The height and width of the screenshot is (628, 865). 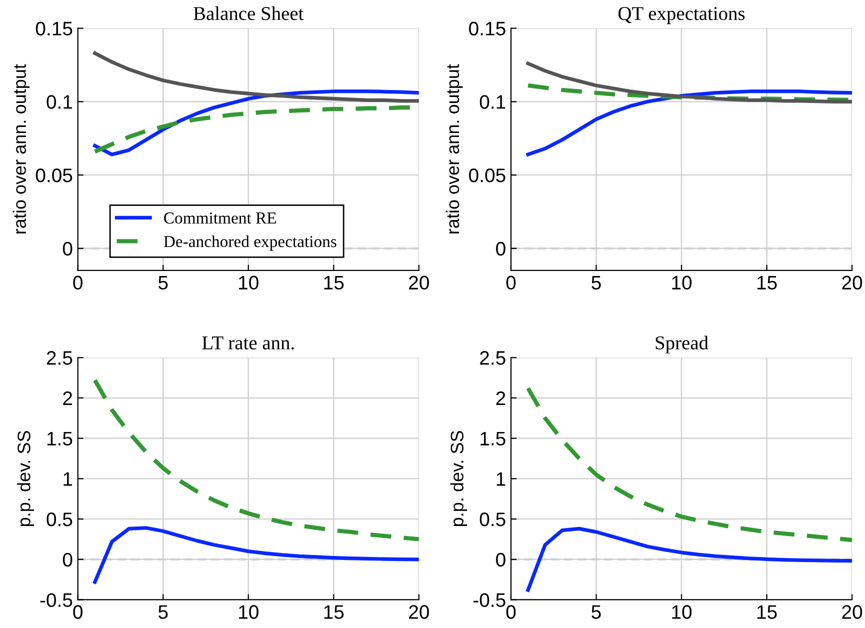 I want to click on chart-title: Balance Sheet, so click(x=249, y=13).